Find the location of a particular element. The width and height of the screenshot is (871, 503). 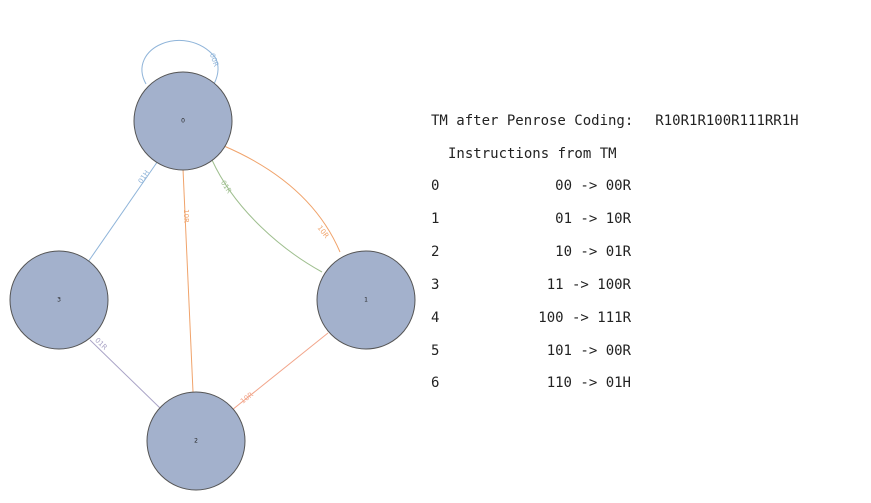

penrose-code-value: R10R1R100R111RR1H is located at coordinates (727, 121).